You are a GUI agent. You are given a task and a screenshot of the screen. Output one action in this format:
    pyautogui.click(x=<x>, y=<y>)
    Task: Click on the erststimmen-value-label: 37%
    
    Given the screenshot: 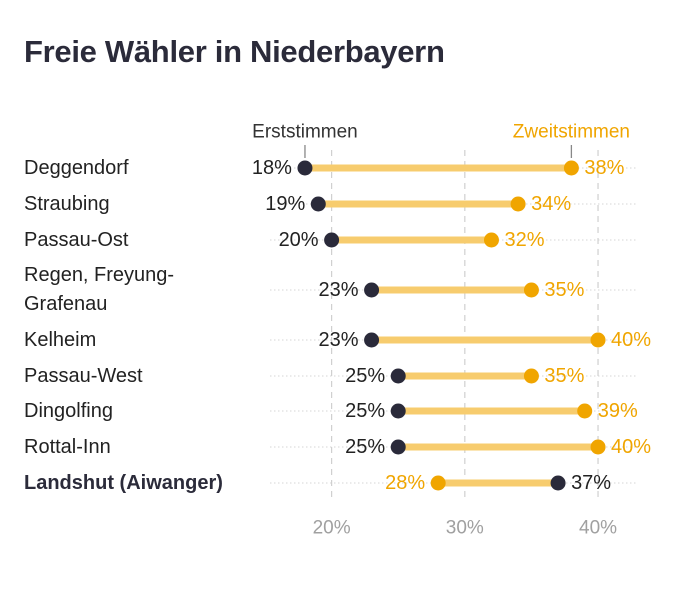 What is the action you would take?
    pyautogui.click(x=591, y=483)
    